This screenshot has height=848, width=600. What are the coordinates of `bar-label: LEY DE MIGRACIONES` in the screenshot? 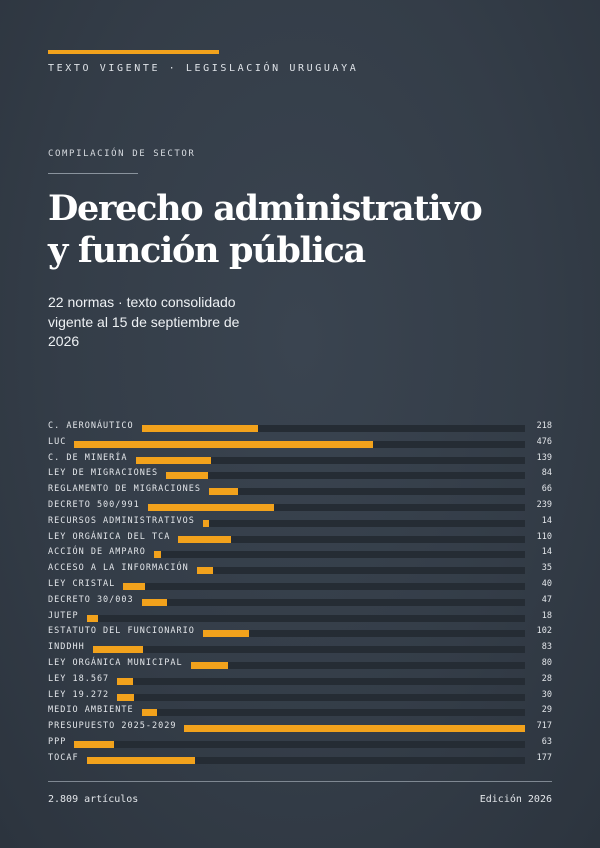 It's located at (103, 473).